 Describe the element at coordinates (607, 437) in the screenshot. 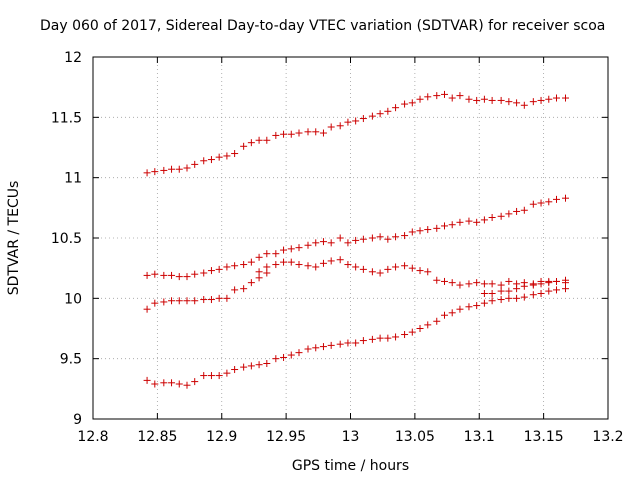

I see `x-tick-label: 13.2` at that location.